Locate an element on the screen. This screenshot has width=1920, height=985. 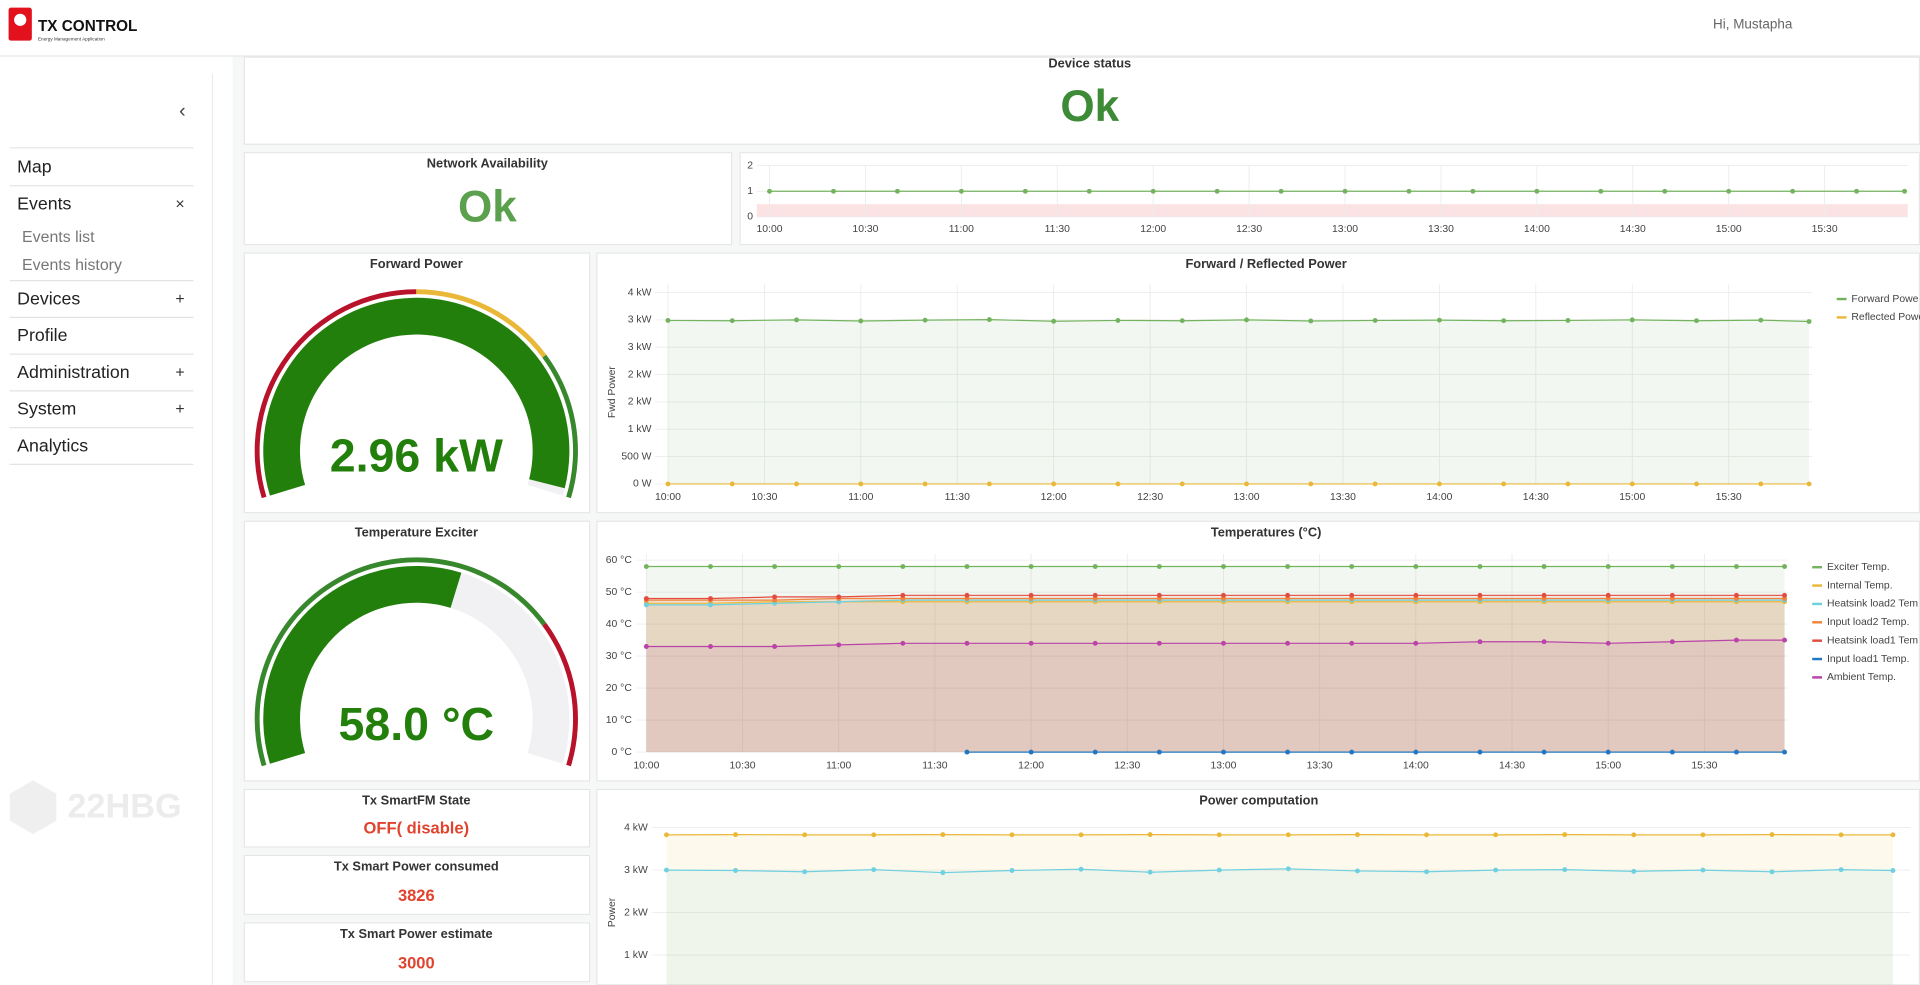
x-tick-label: 13:00 is located at coordinates (1345, 229).